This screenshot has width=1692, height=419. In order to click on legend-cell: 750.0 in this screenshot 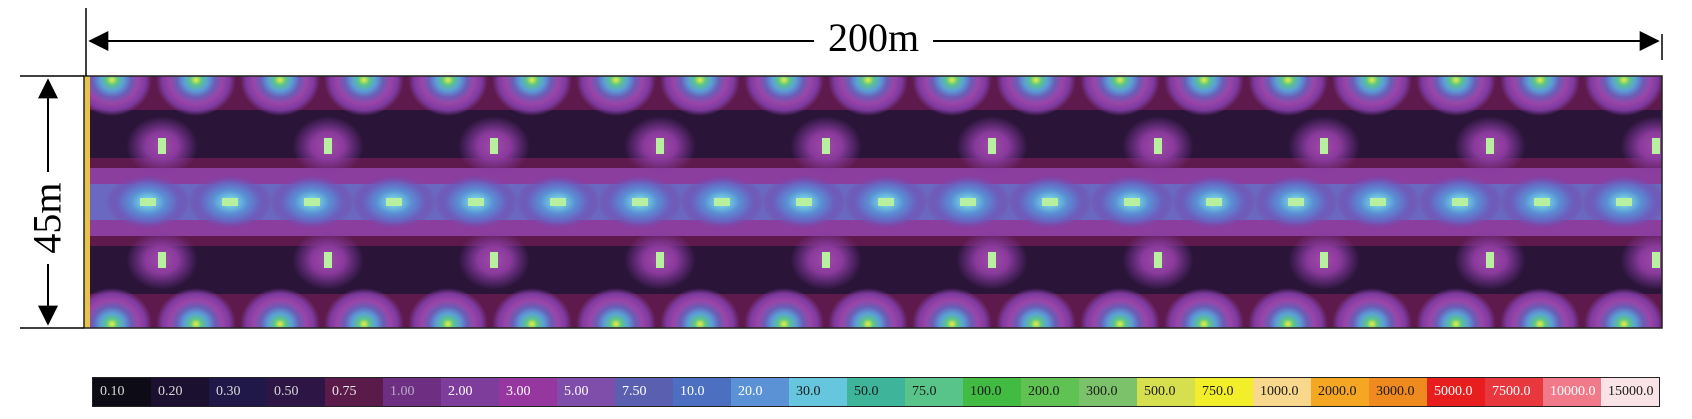, I will do `click(1224, 392)`.